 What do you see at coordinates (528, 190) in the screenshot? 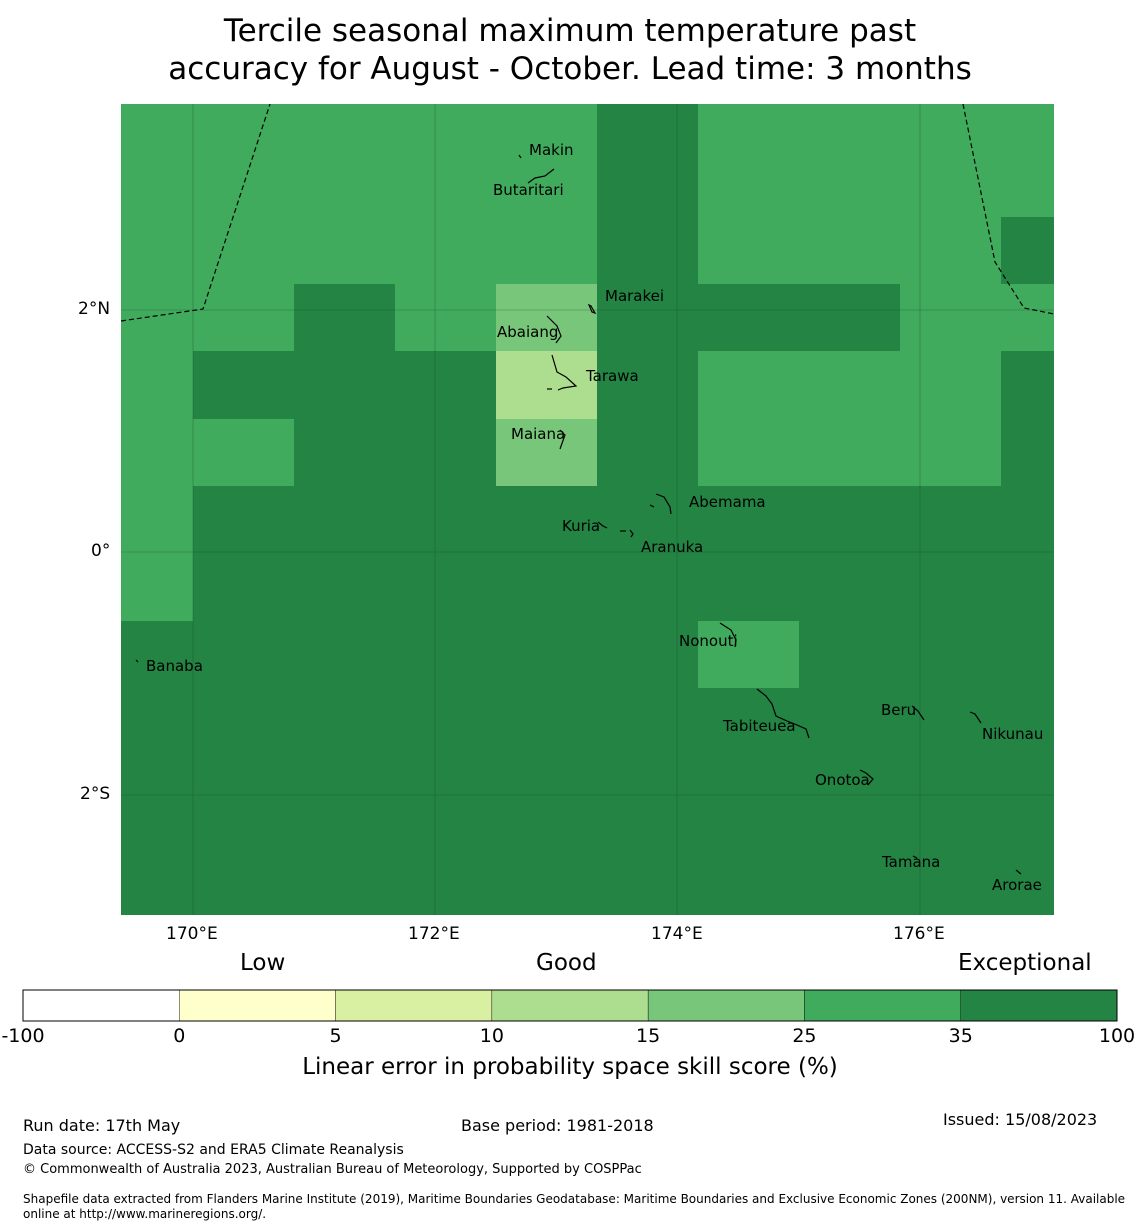
I see `island-label-butaritari: Butaritari` at bounding box center [528, 190].